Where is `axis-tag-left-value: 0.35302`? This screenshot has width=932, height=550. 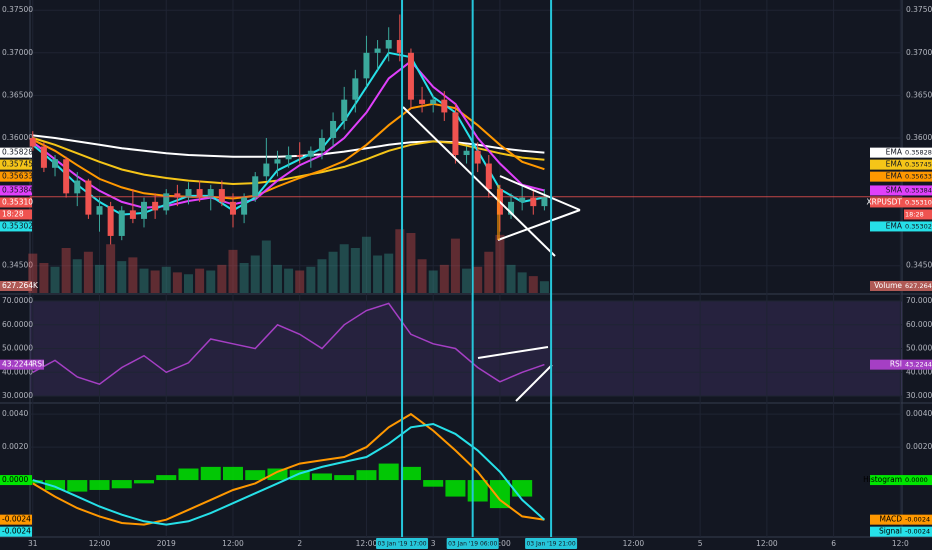 axis-tag-left-value: 0.35302 is located at coordinates (17, 225).